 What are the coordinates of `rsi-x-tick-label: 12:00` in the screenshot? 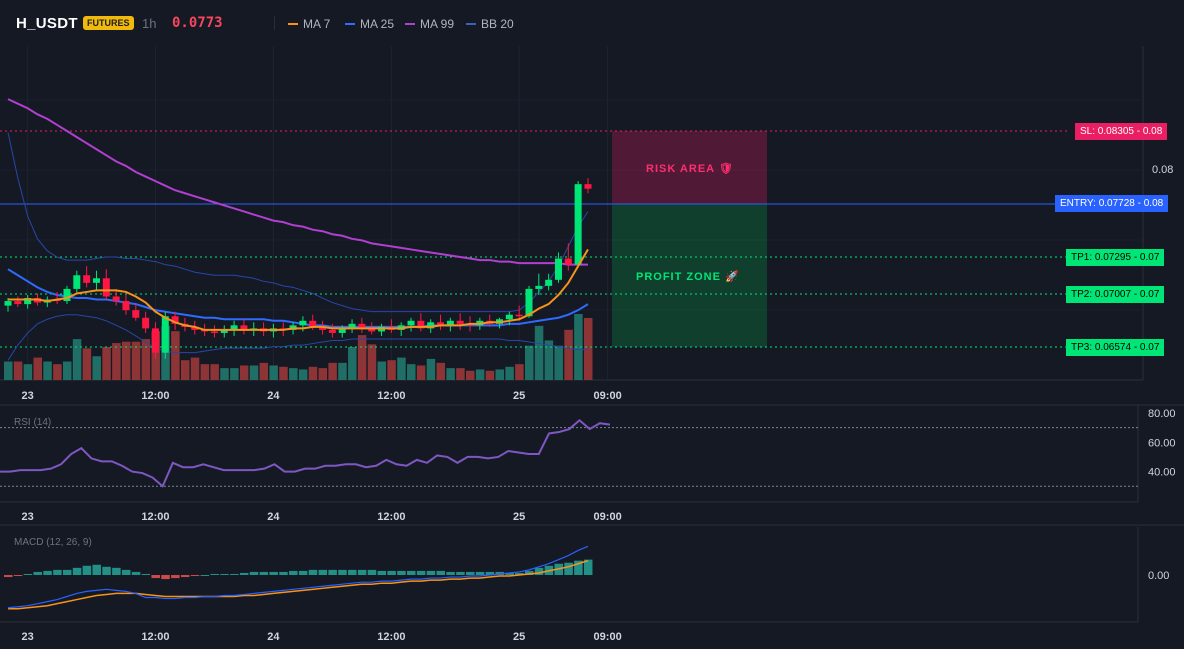 It's located at (155, 517).